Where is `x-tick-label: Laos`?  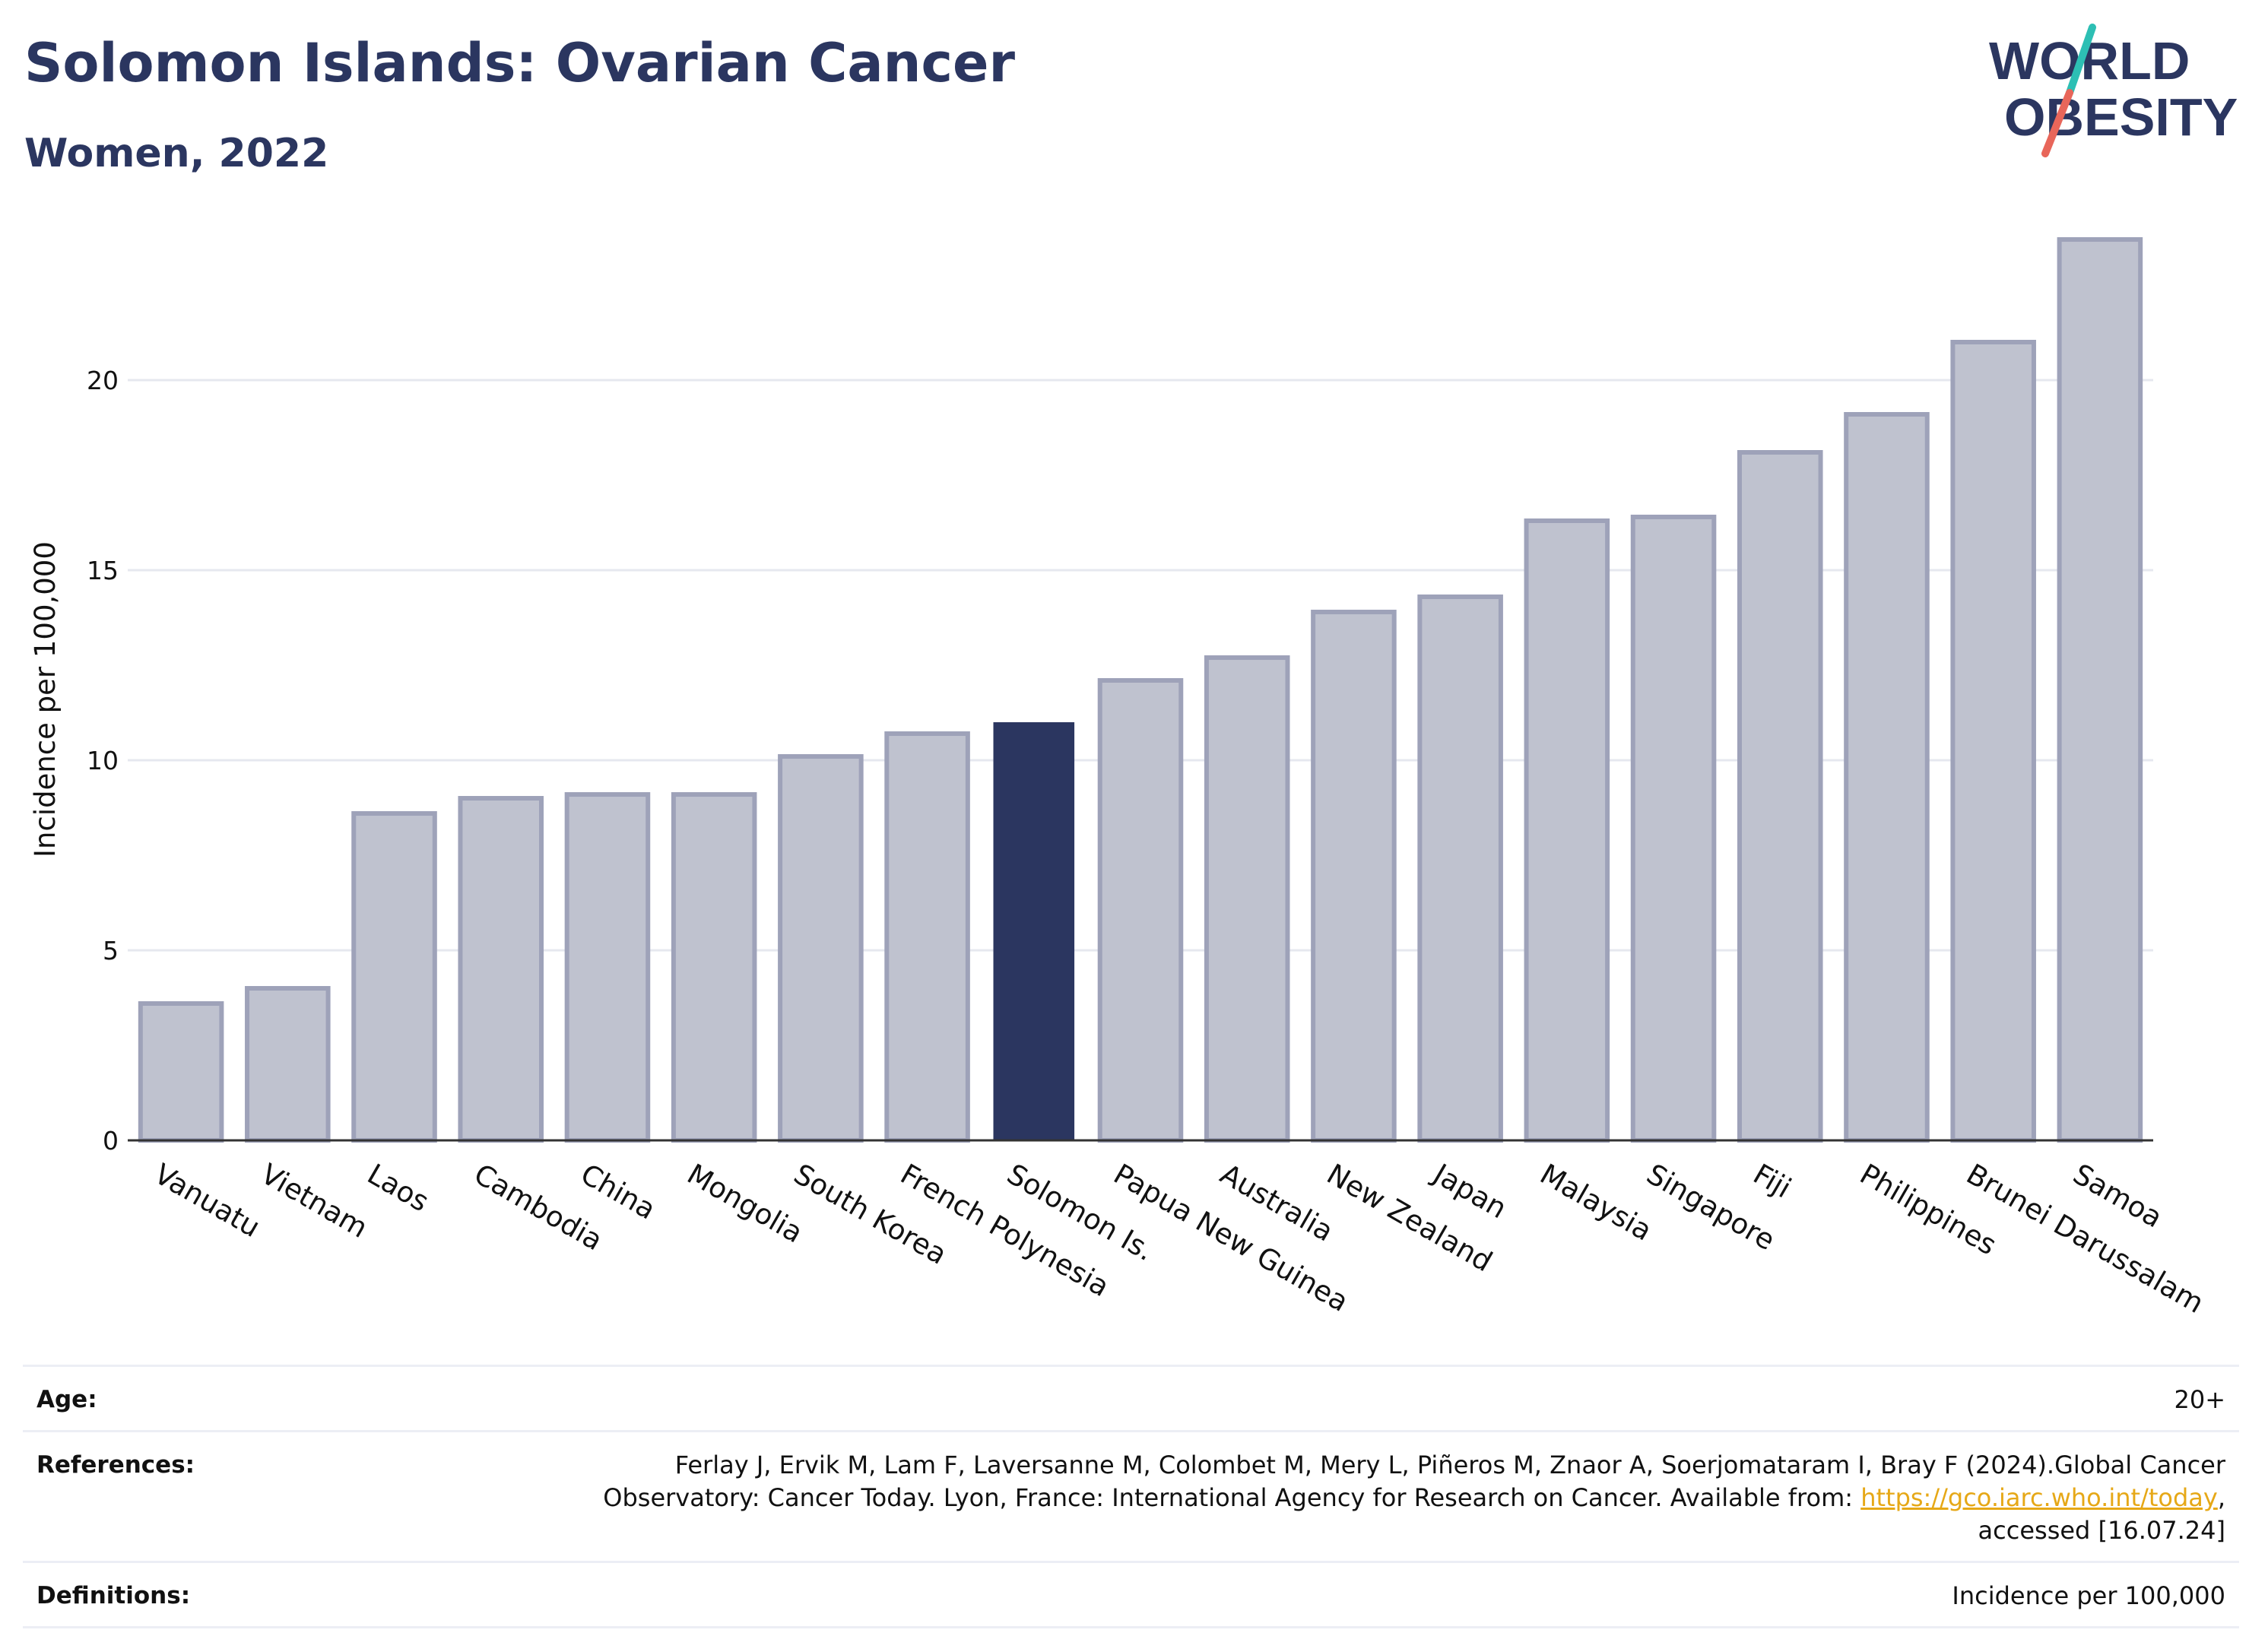
x-tick-label: Laos is located at coordinates (398, 1188).